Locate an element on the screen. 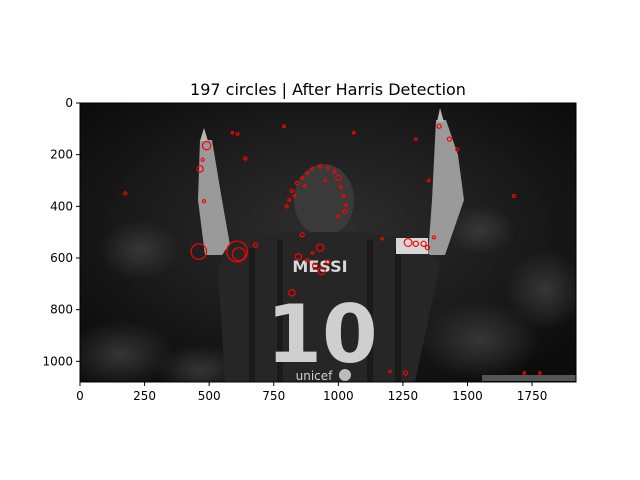 This screenshot has height=480, width=640. x-tick-label-4: 1000 is located at coordinates (338, 396).